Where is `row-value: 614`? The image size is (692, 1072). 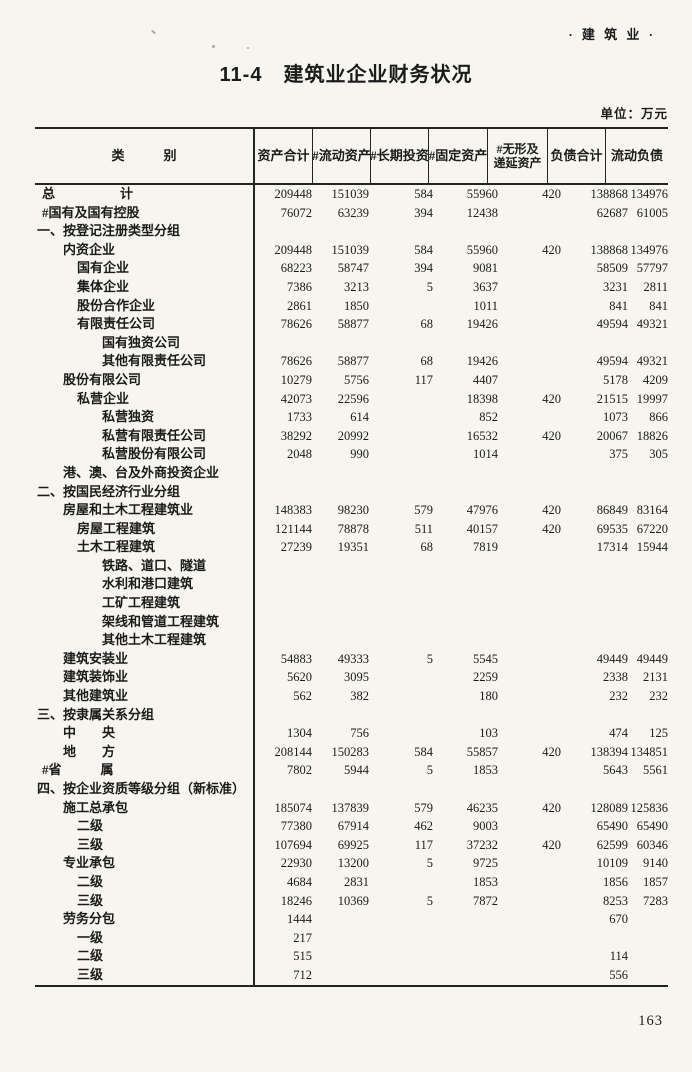 row-value: 614 is located at coordinates (359, 417).